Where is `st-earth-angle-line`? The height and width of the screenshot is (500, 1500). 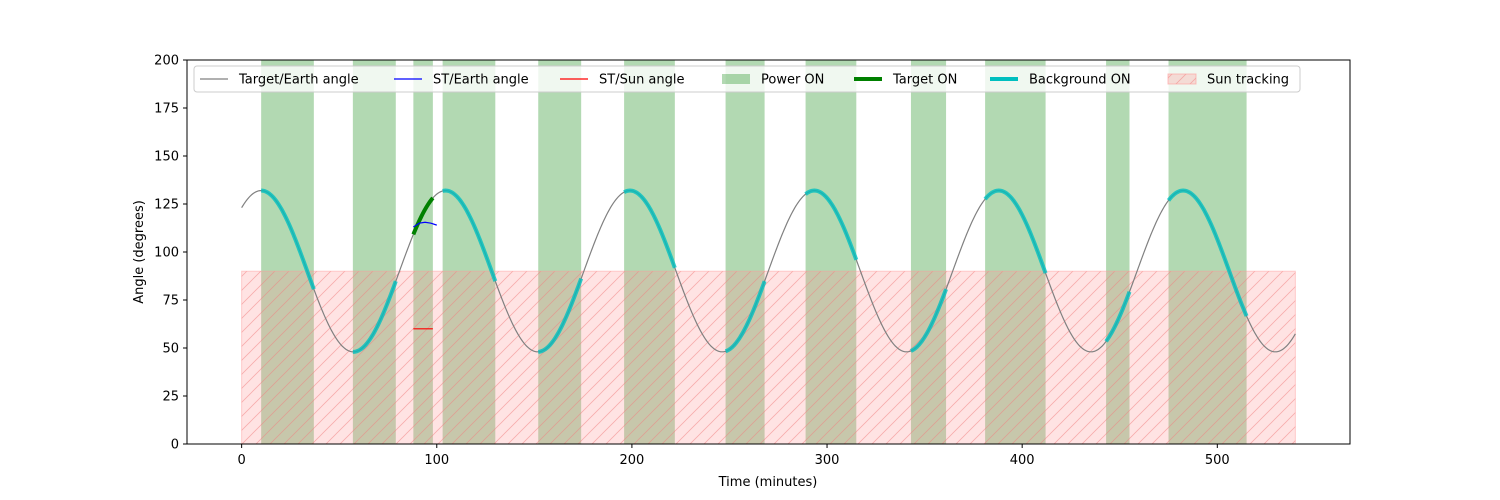 st-earth-angle-line is located at coordinates (425, 224).